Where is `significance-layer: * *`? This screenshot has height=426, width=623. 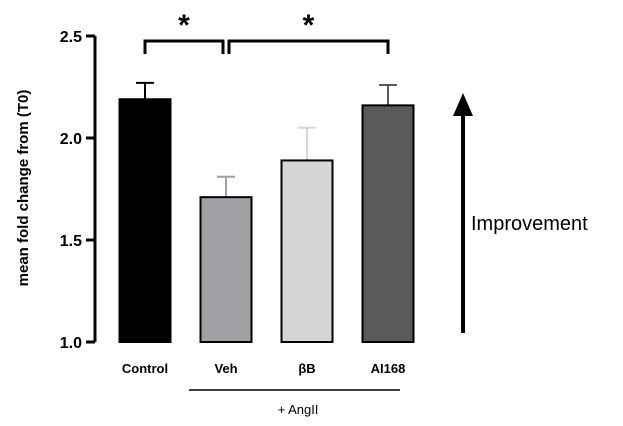 significance-layer: * * is located at coordinates (266, 31).